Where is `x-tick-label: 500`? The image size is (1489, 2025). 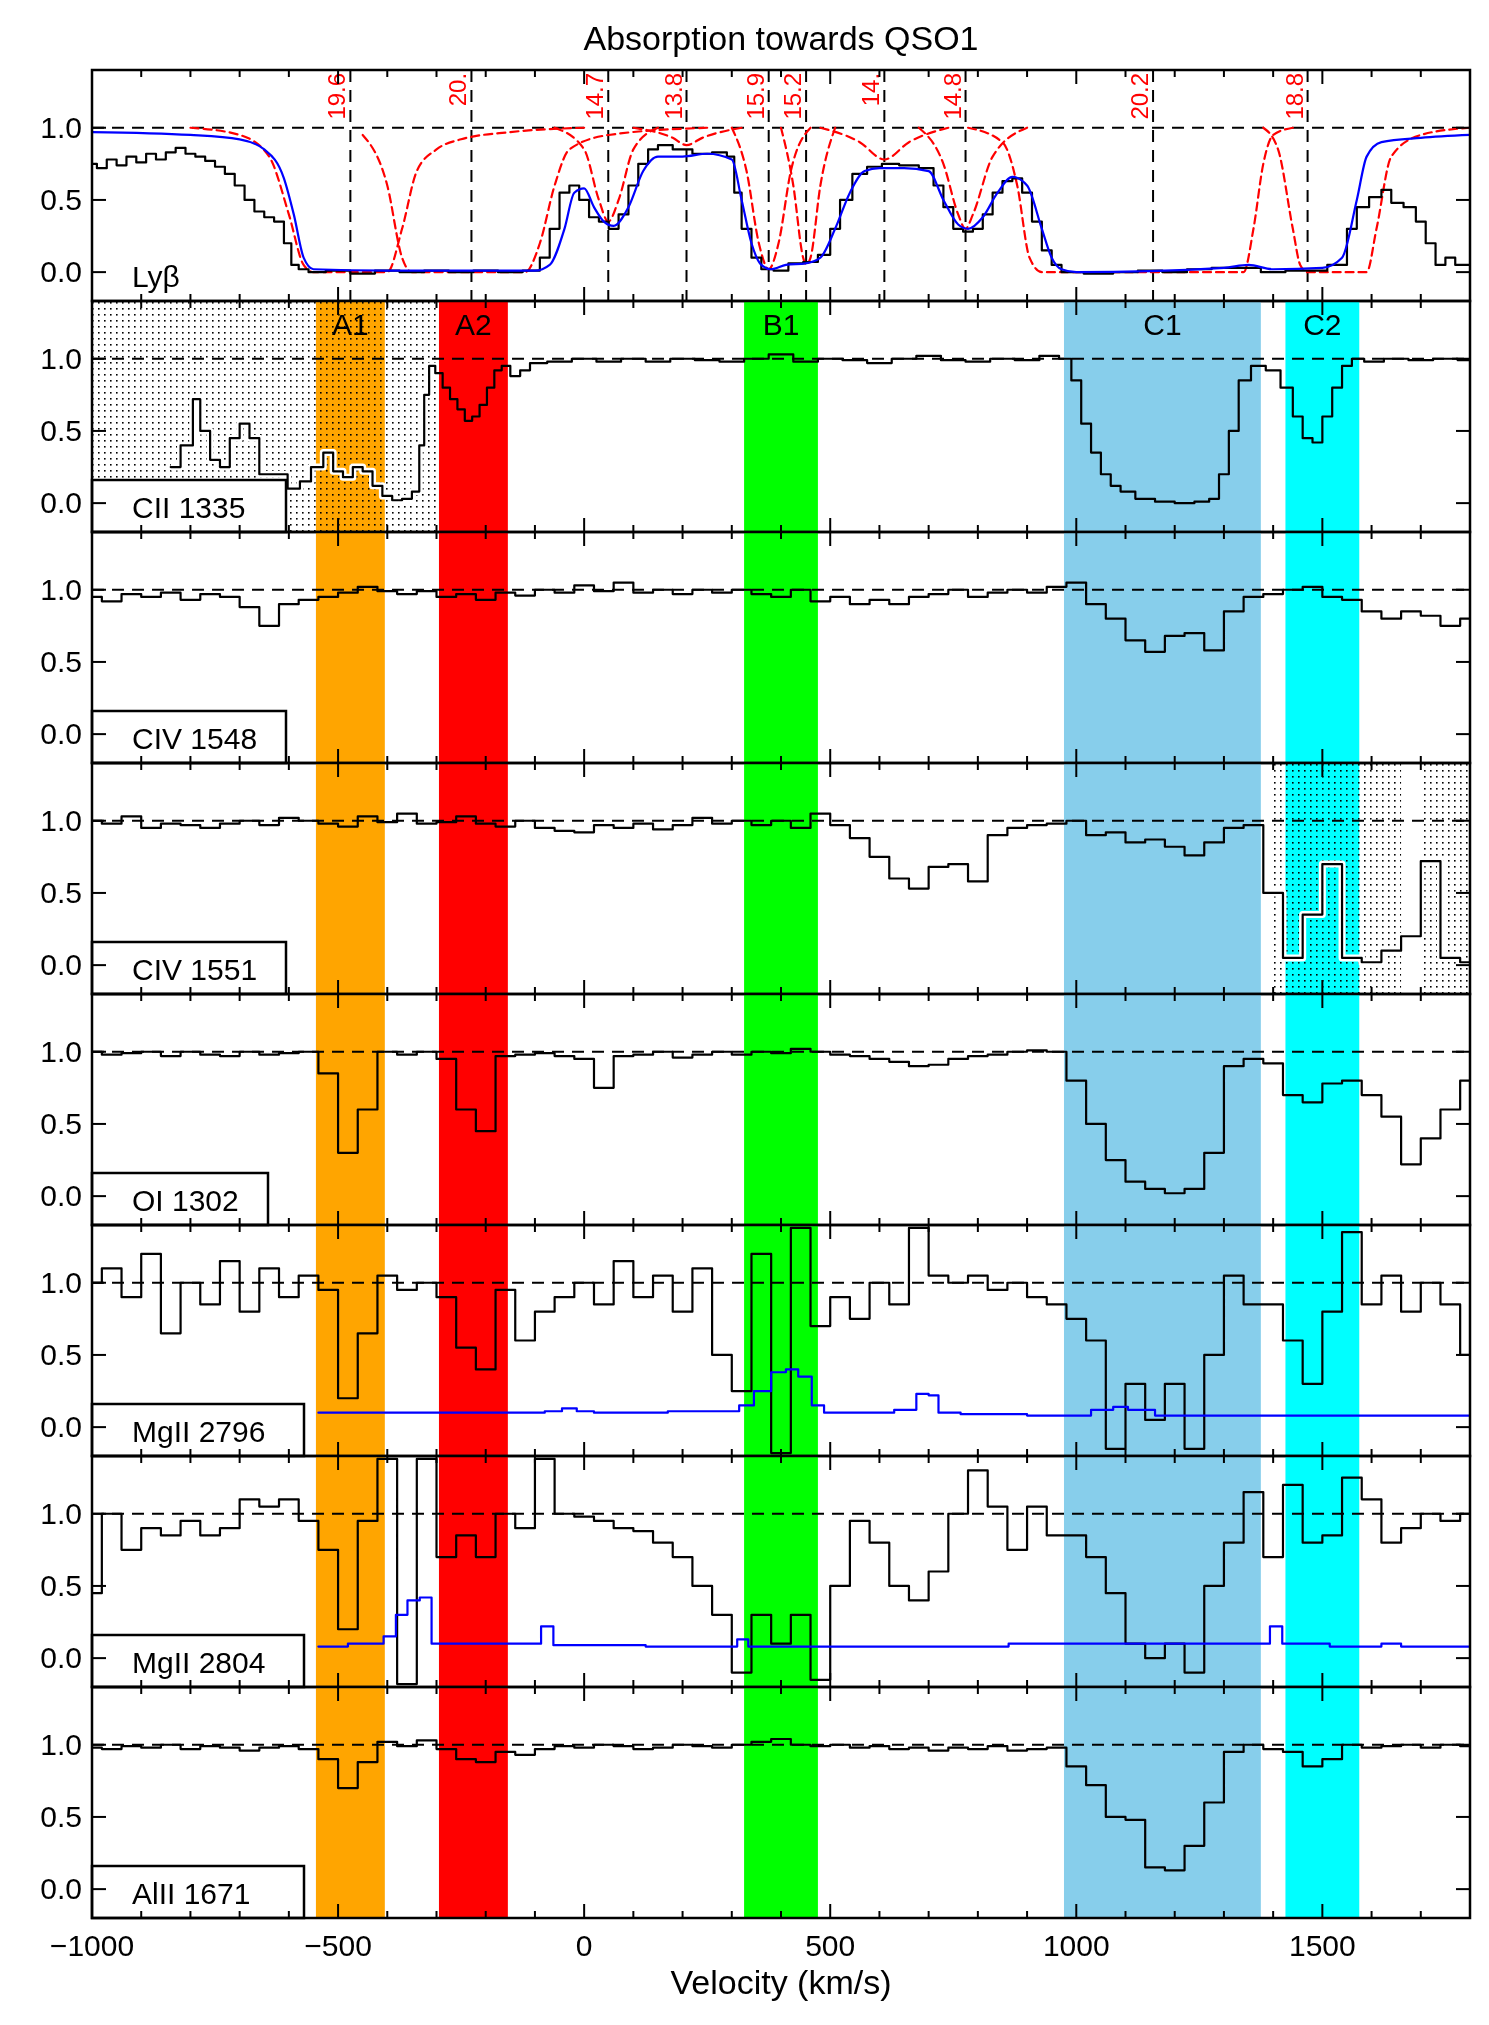
x-tick-label: 500 is located at coordinates (830, 1945).